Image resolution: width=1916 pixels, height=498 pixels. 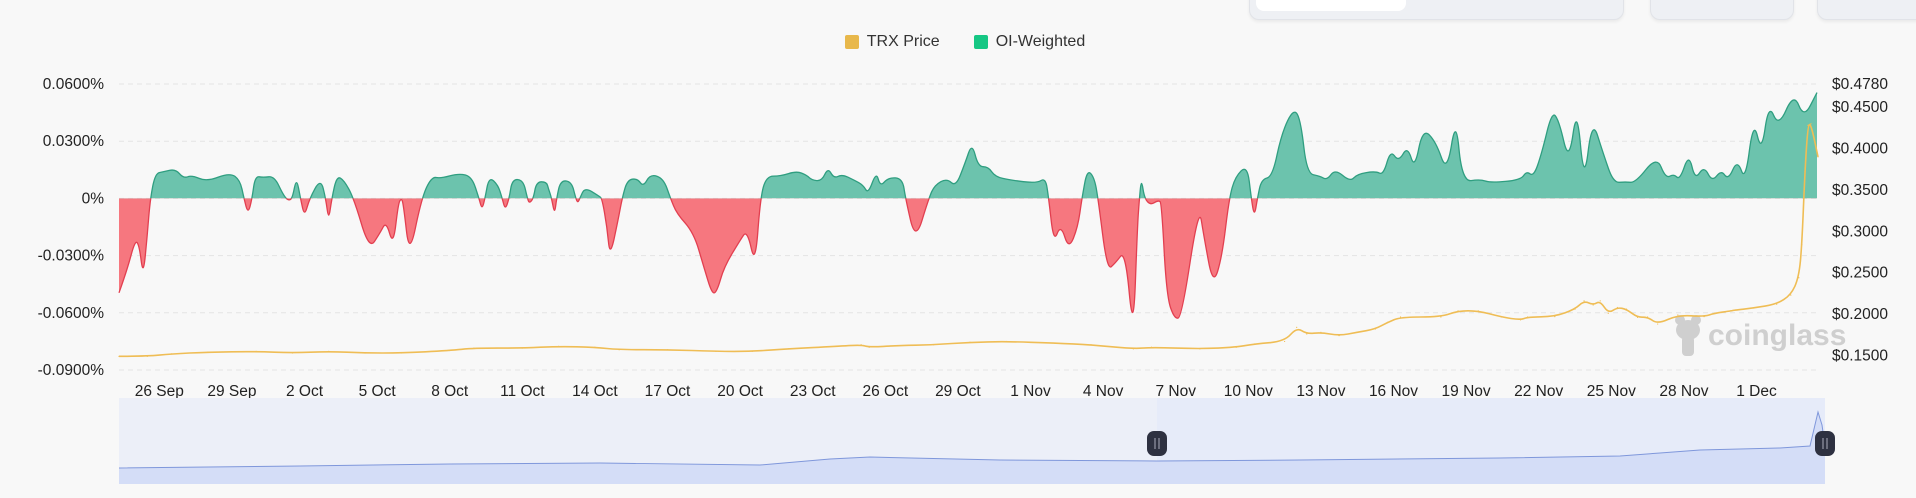 I want to click on right-axis-tick-label: $0.4780, so click(x=1860, y=84).